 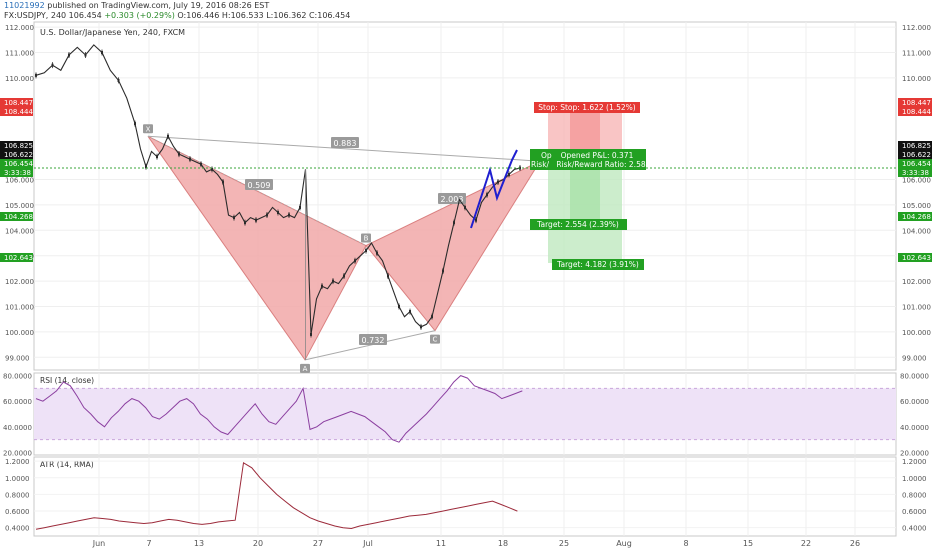 What do you see at coordinates (19, 53) in the screenshot?
I see `y-tick-label-left: 111.000` at bounding box center [19, 53].